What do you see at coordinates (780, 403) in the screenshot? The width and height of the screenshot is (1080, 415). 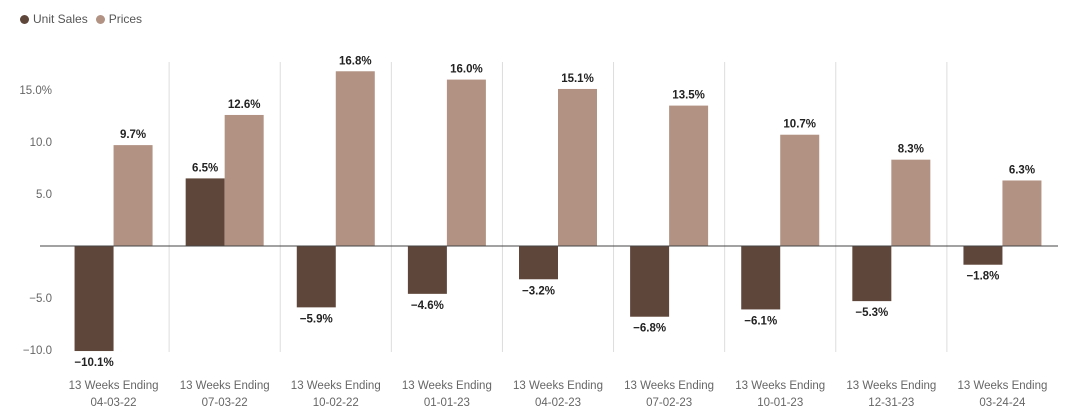 I see `x-category-date: 10-01-23` at bounding box center [780, 403].